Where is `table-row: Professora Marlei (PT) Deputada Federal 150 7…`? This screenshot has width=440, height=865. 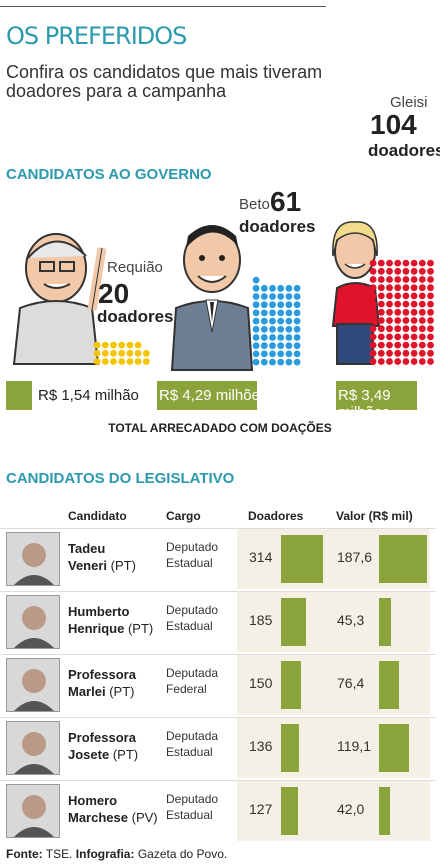
table-row: Professora Marlei (PT) Deputada Federal 150 7… is located at coordinates (218, 684).